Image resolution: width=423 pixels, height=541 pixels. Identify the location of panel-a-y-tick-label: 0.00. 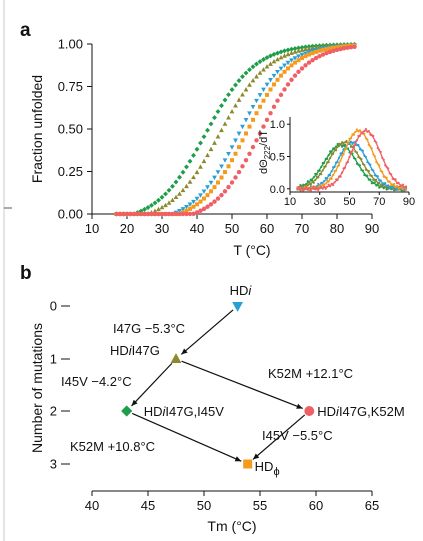
(70, 214).